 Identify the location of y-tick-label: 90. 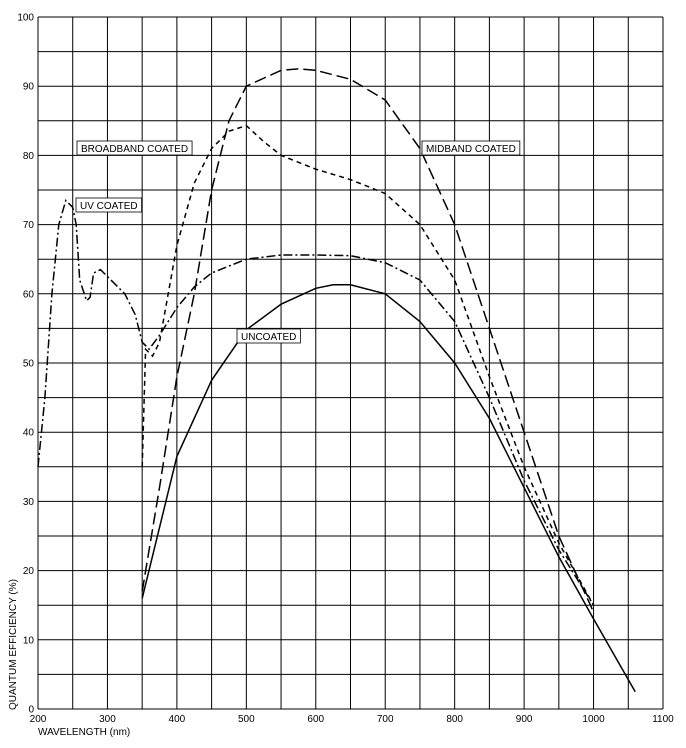
(29, 87).